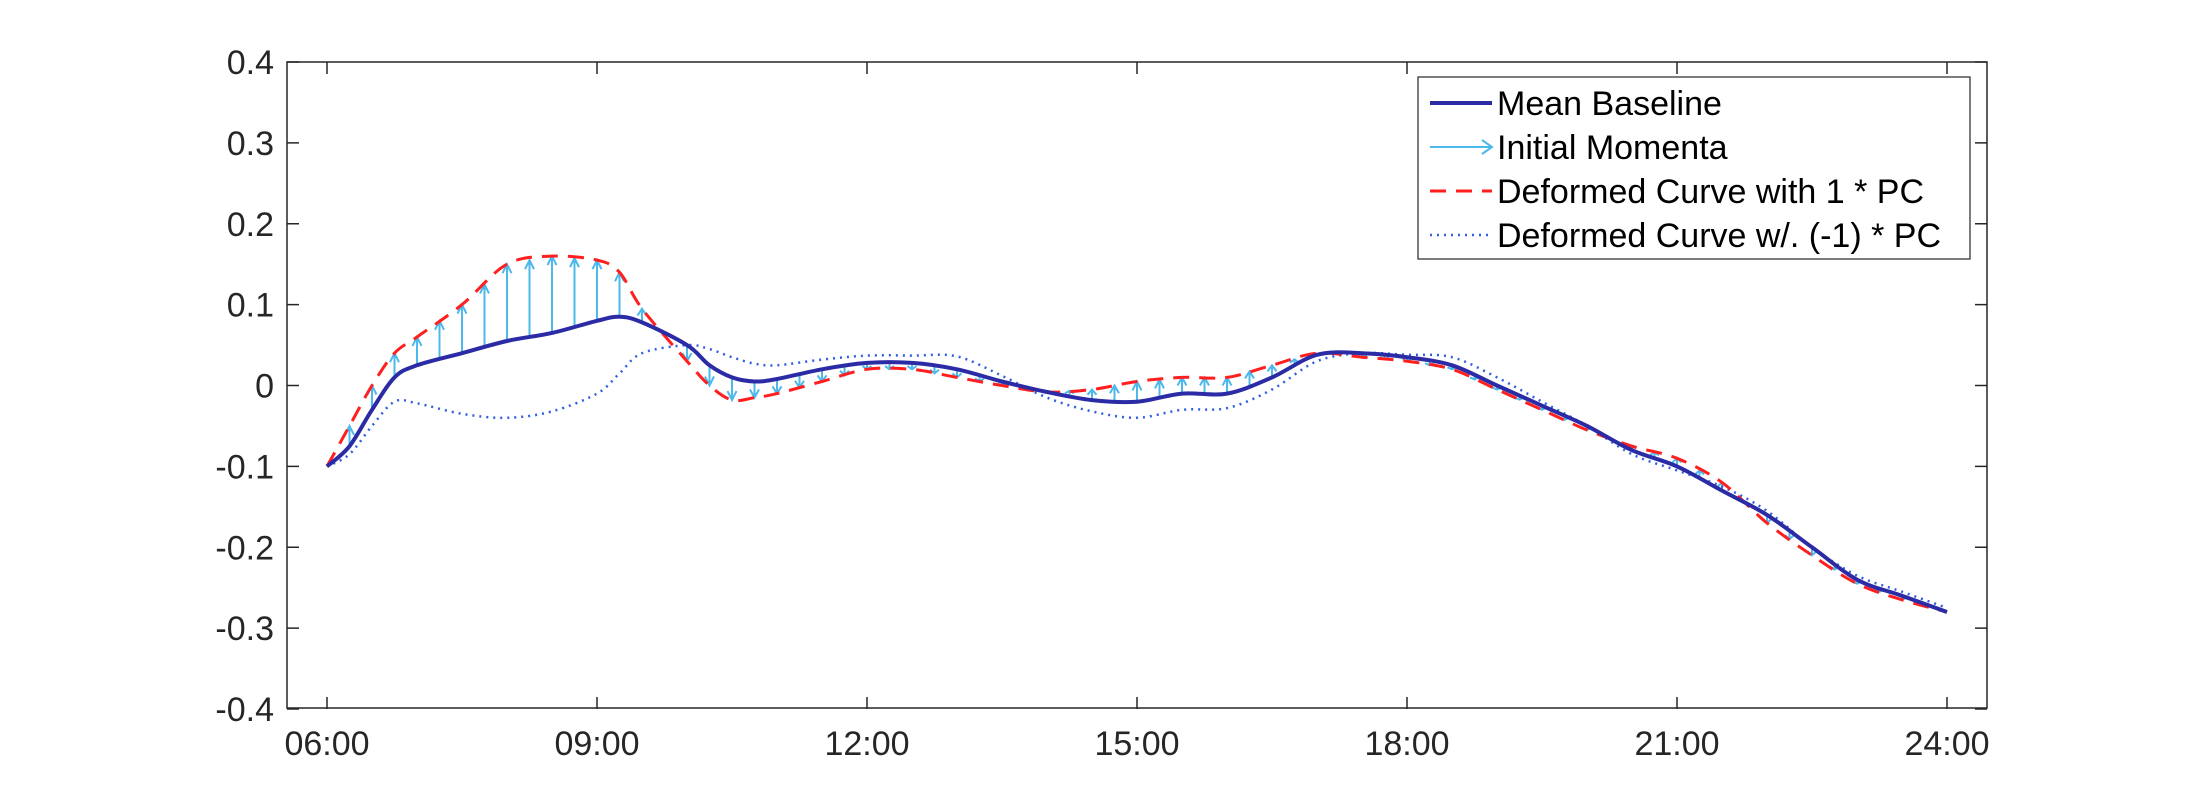 Image resolution: width=2192 pixels, height=796 pixels. What do you see at coordinates (250, 63) in the screenshot?
I see `y-tick-label: 0.4` at bounding box center [250, 63].